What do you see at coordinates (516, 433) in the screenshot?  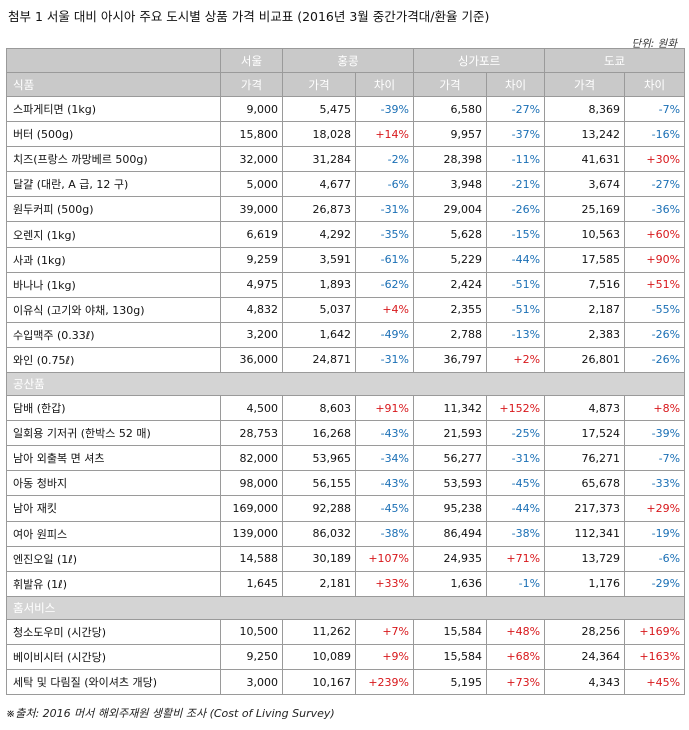 I see `diff-singapore: -25%` at bounding box center [516, 433].